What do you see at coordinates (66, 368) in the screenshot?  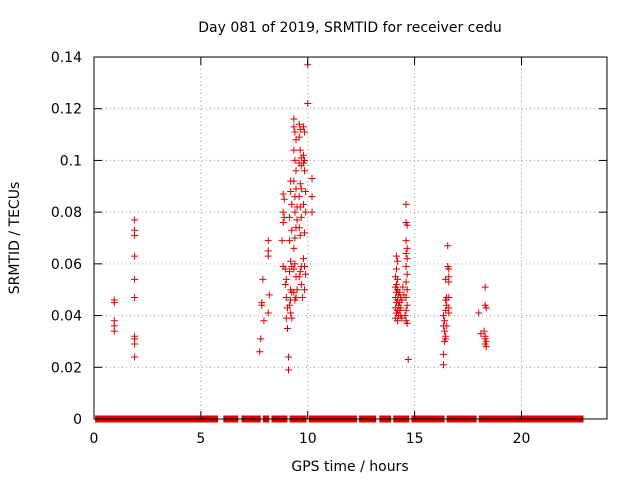 I see `y-tick-label: 0.02` at bounding box center [66, 368].